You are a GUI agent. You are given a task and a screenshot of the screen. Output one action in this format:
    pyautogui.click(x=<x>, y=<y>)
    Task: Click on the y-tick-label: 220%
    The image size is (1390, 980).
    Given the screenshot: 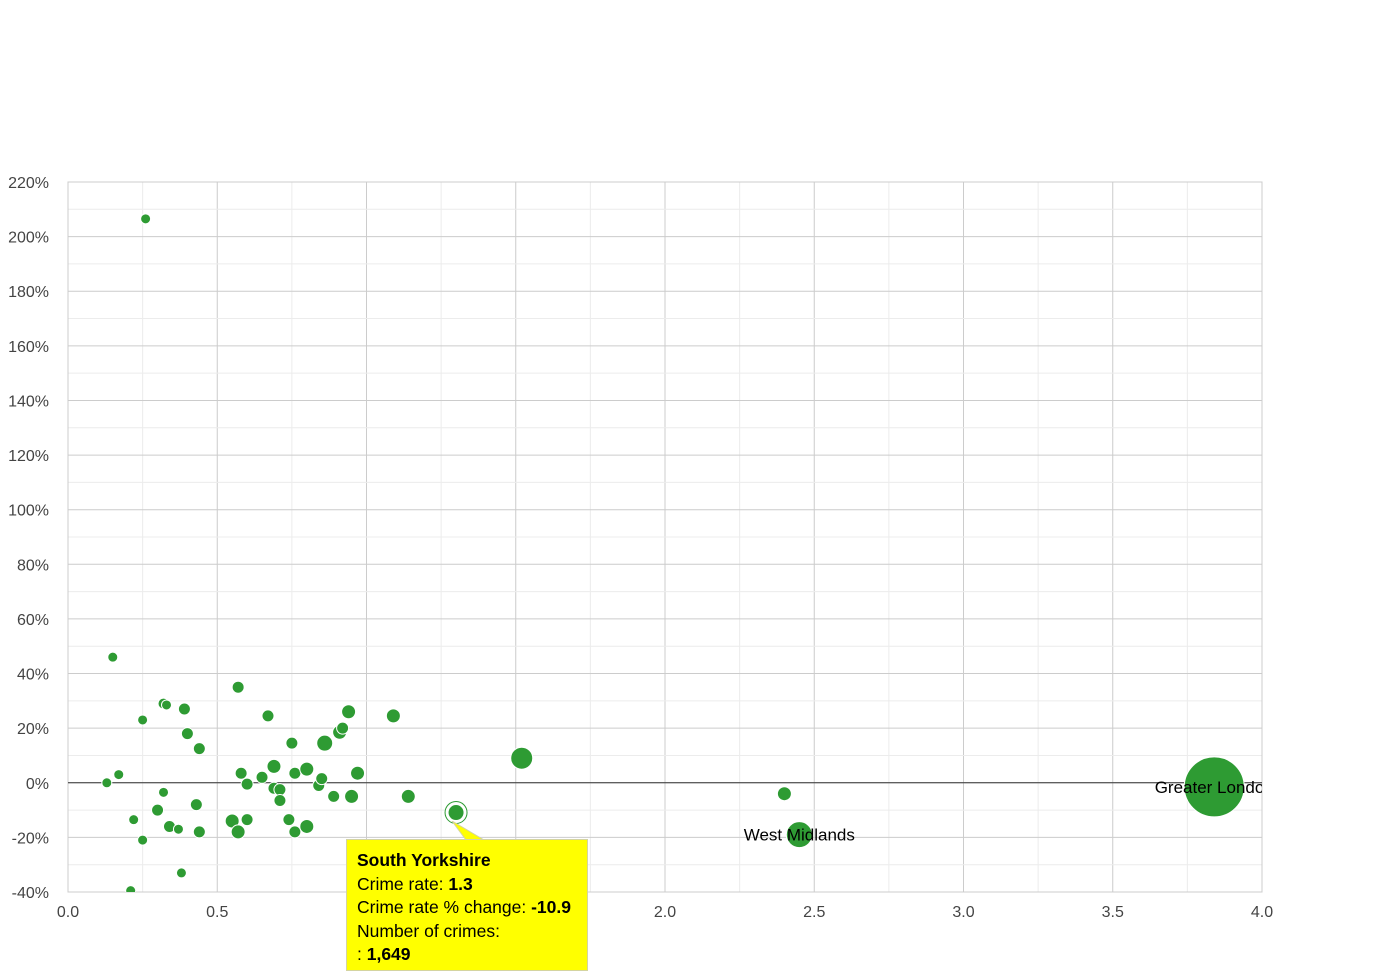 What is the action you would take?
    pyautogui.click(x=28, y=183)
    